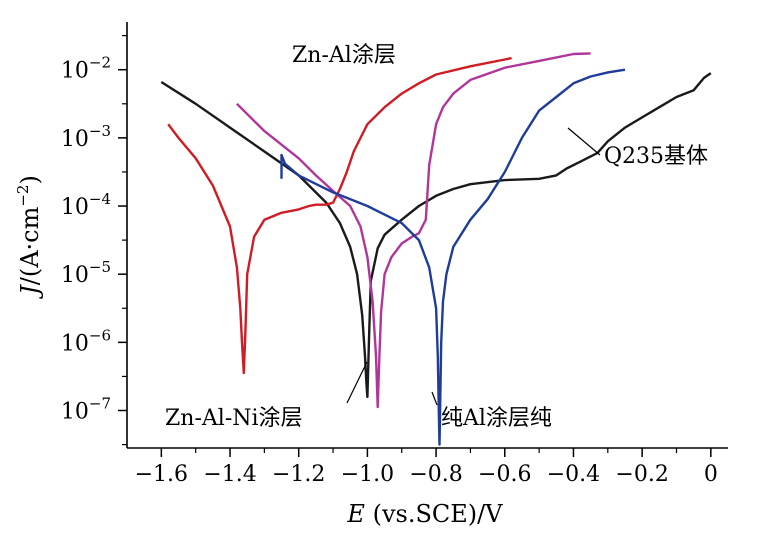 Image resolution: width=765 pixels, height=541 pixels. I want to click on y-tick-exponent: −7, so click(100, 404).